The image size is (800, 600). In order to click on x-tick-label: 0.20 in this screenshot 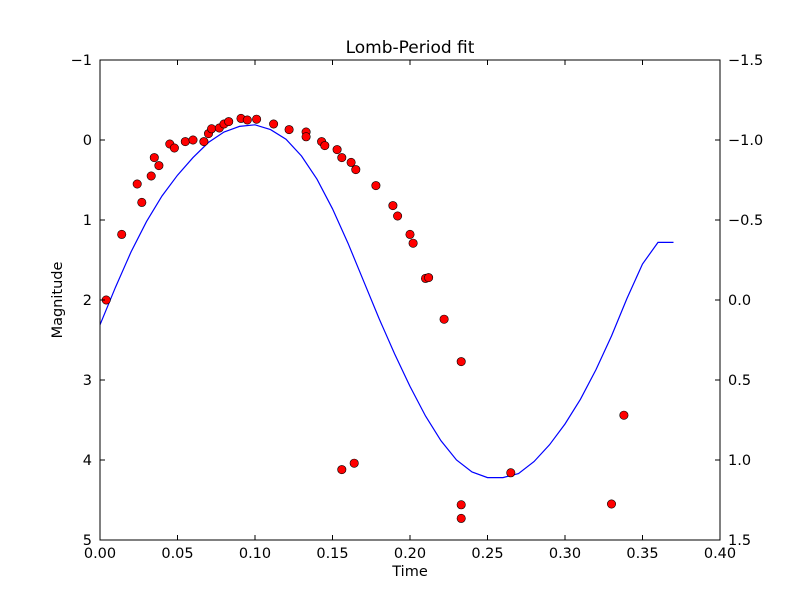, I will do `click(410, 554)`.